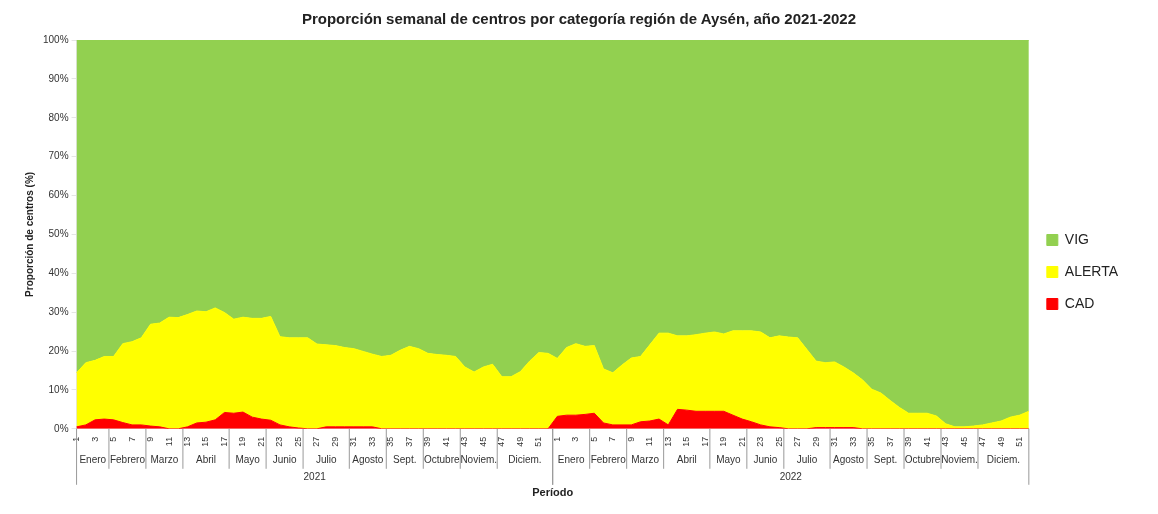  Describe the element at coordinates (58, 311) in the screenshot. I see `y-tick-label: 30%` at that location.